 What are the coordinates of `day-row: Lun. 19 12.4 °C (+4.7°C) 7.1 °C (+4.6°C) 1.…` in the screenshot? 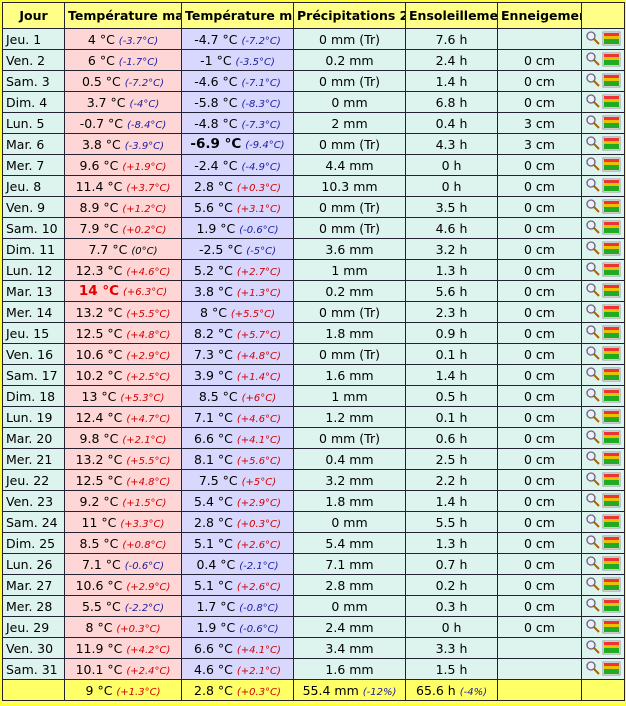 It's located at (313, 417).